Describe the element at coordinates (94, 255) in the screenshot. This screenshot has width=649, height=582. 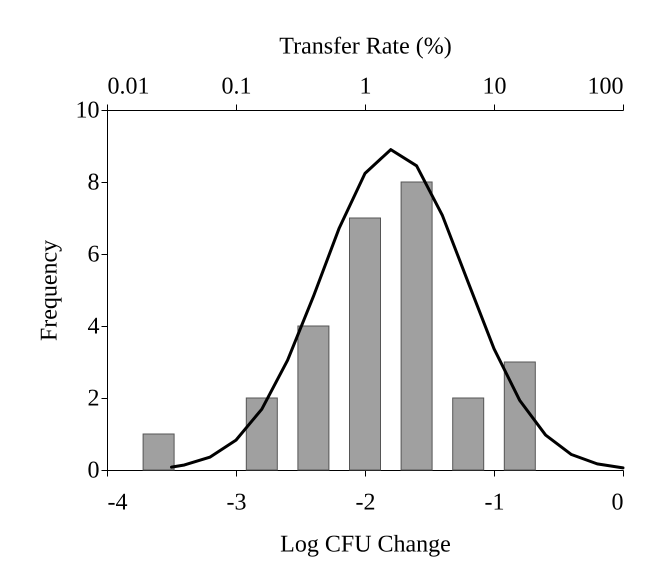
I see `y-tick-label: 6` at that location.